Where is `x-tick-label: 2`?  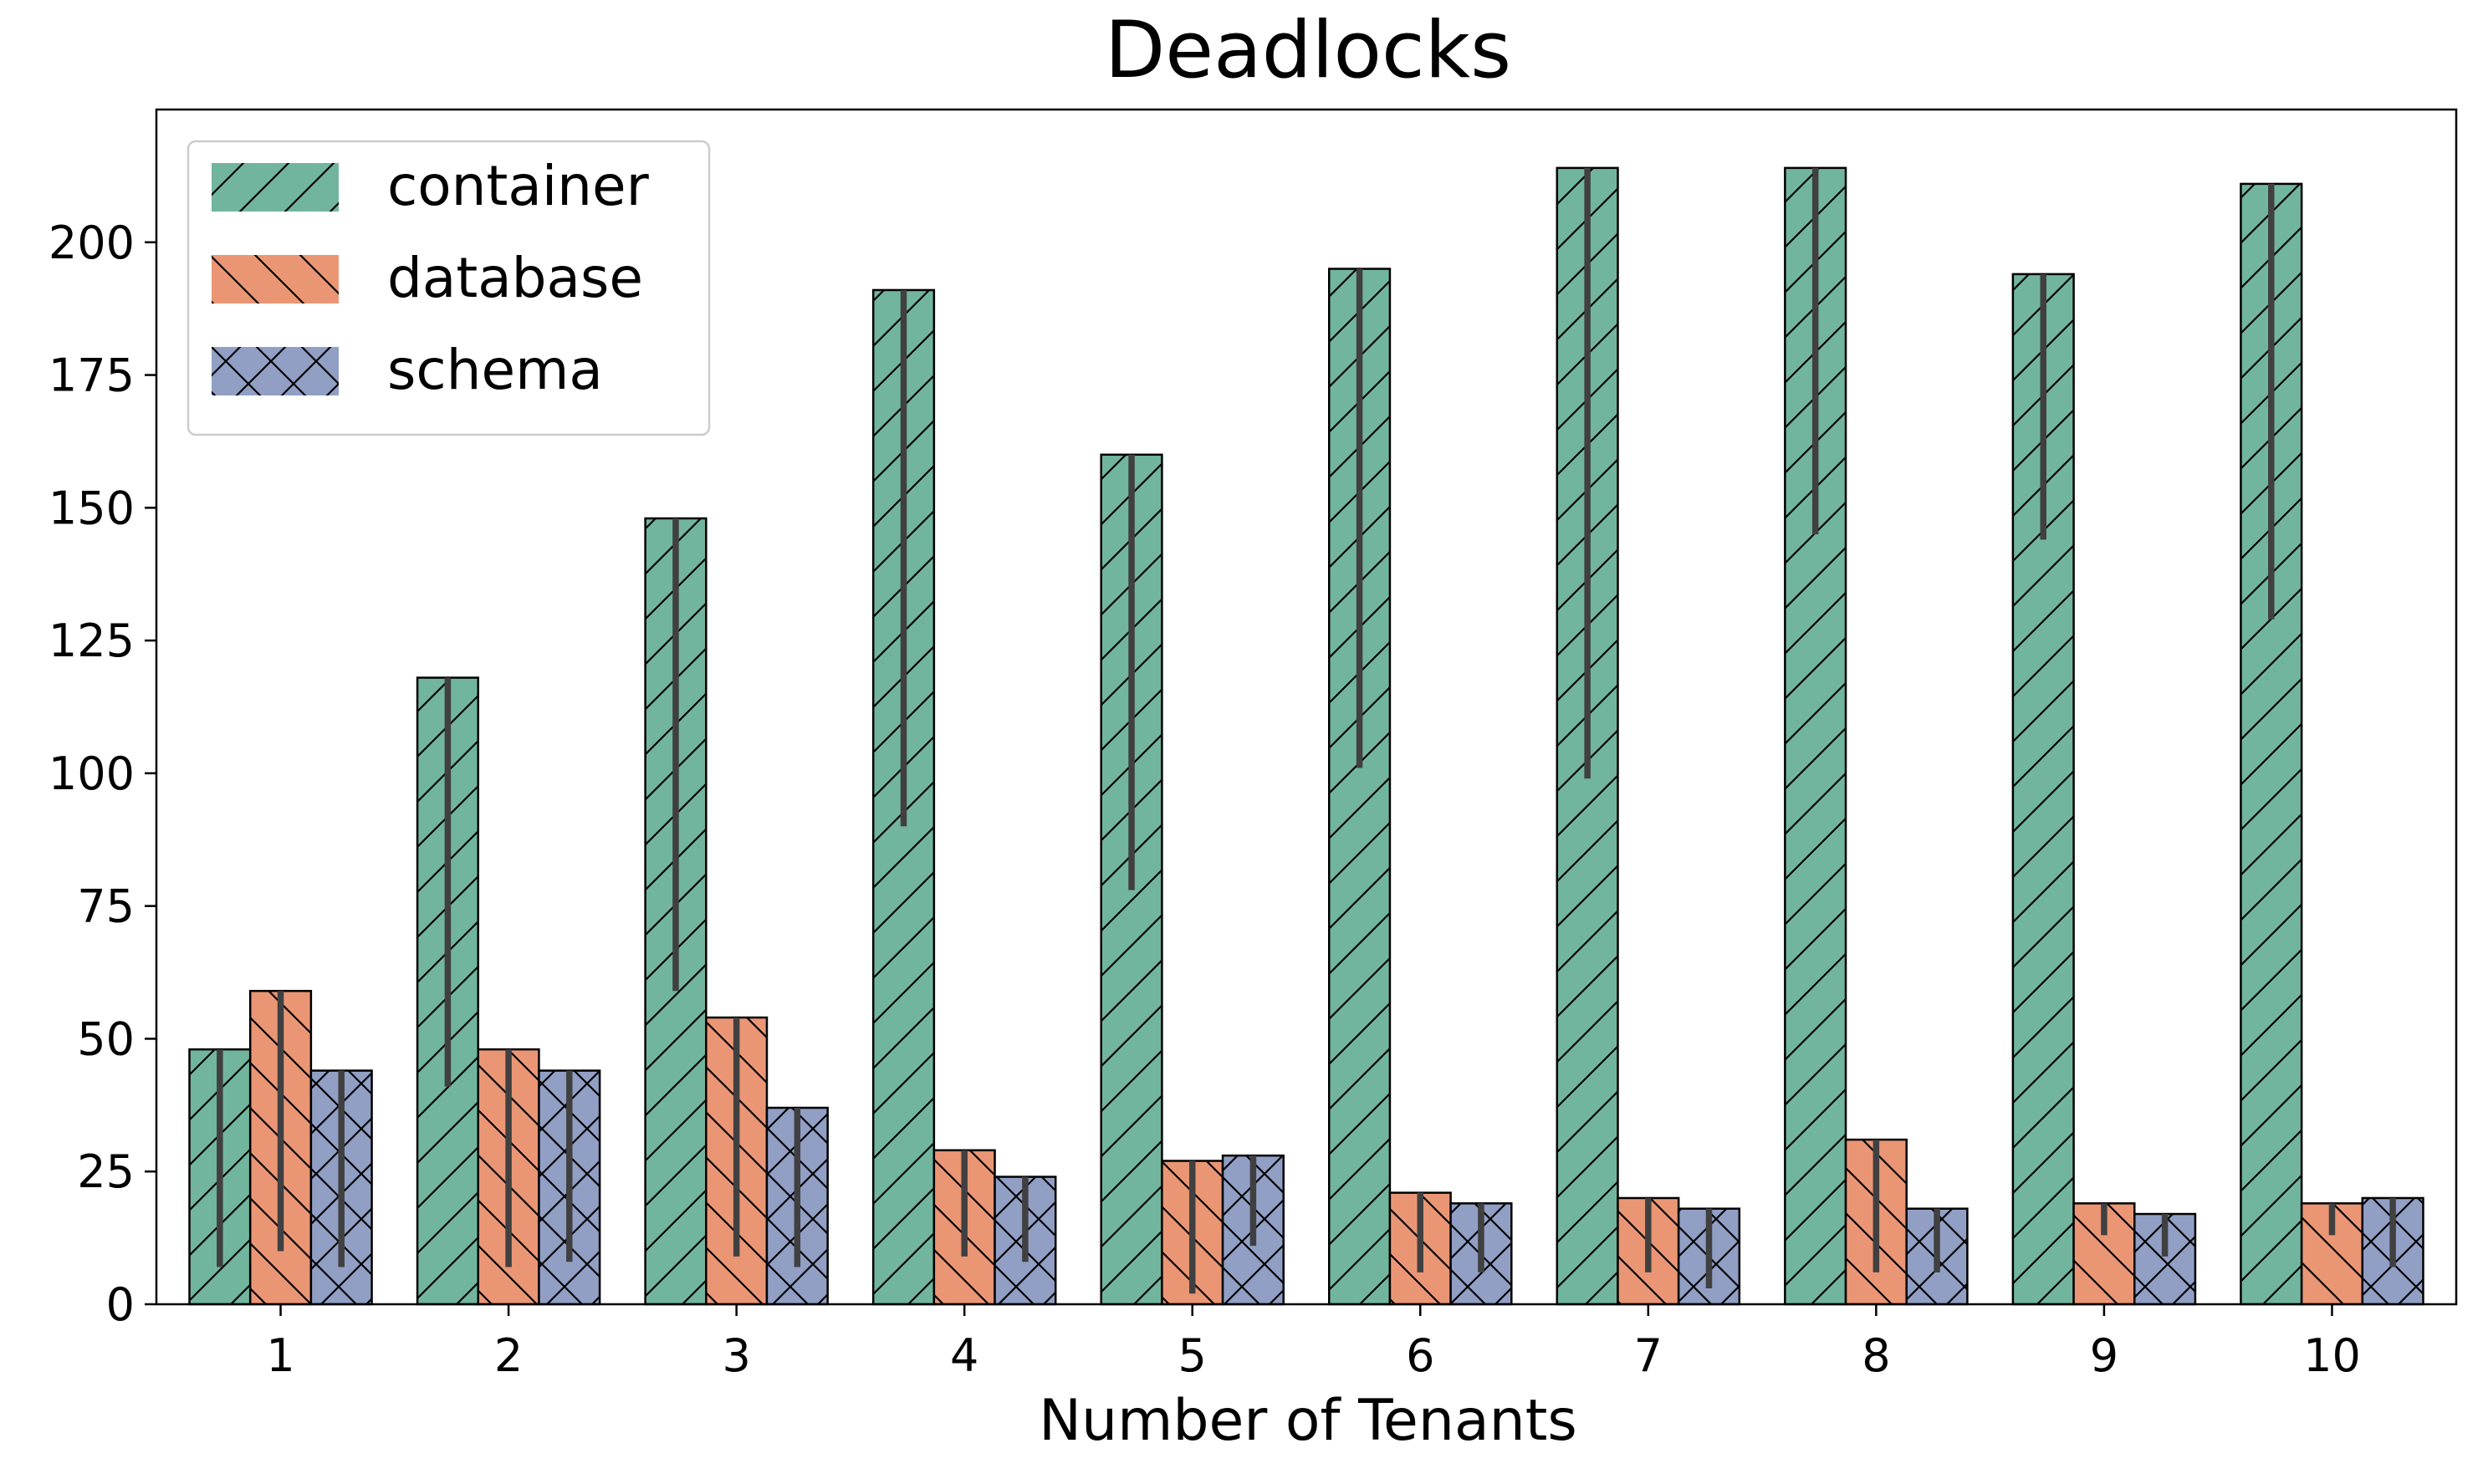
x-tick-label: 2 is located at coordinates (508, 1355).